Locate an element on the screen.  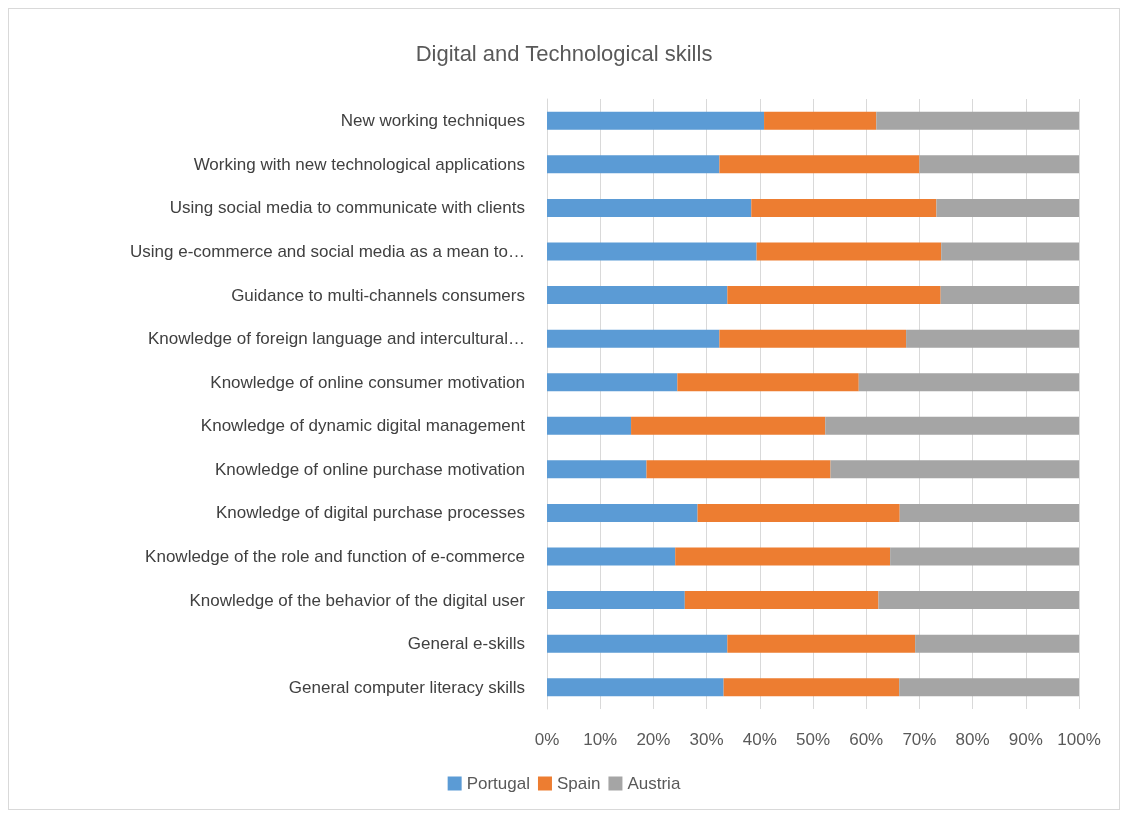
y-tick-label: Knowledge of online purchase motivation is located at coordinates (370, 469).